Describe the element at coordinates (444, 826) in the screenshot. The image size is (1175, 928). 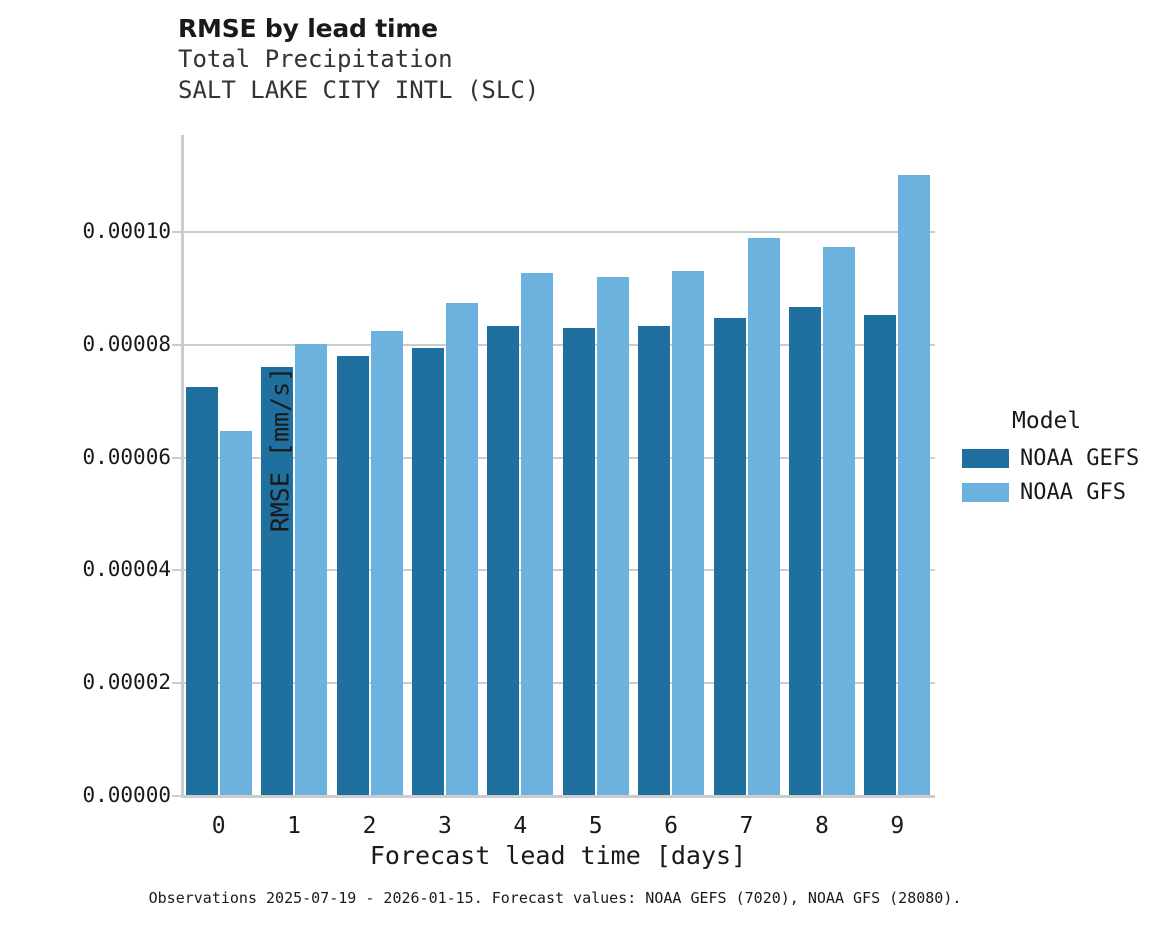
I see `x-tick-label-3: 3` at that location.